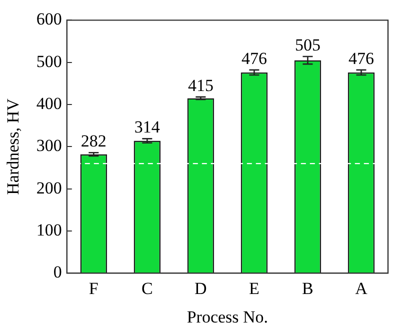 This screenshot has height=332, width=400. I want to click on y-tick-label: 400, so click(49, 103).